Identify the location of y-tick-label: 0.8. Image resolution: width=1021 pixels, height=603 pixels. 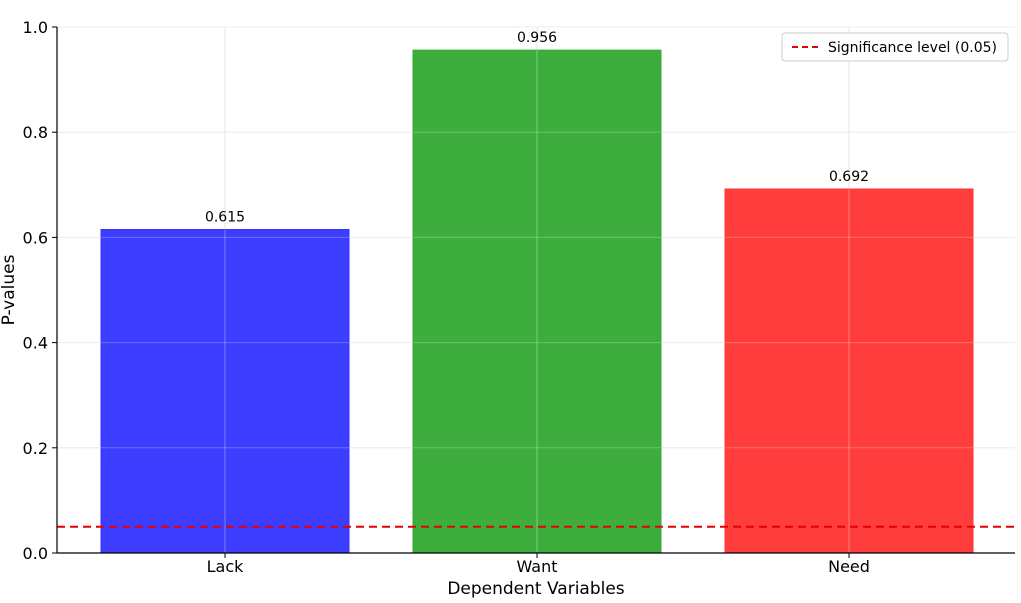
(35, 132).